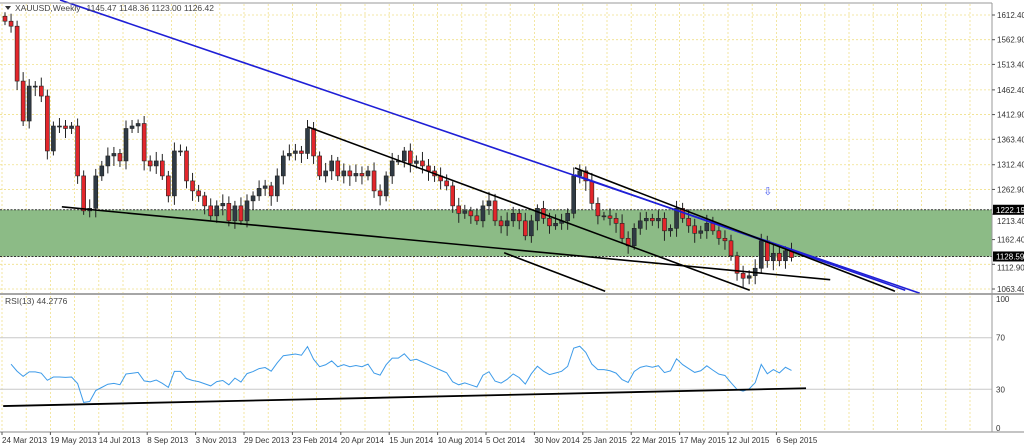 The image size is (1024, 447). What do you see at coordinates (749, 440) in the screenshot?
I see `date-tick-label: 12 Jul 2015` at bounding box center [749, 440].